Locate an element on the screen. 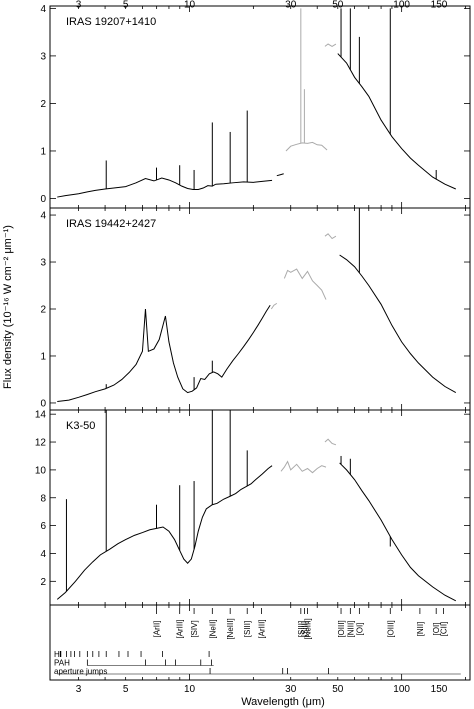  id-row-label: aperture jumps is located at coordinates (80, 671).